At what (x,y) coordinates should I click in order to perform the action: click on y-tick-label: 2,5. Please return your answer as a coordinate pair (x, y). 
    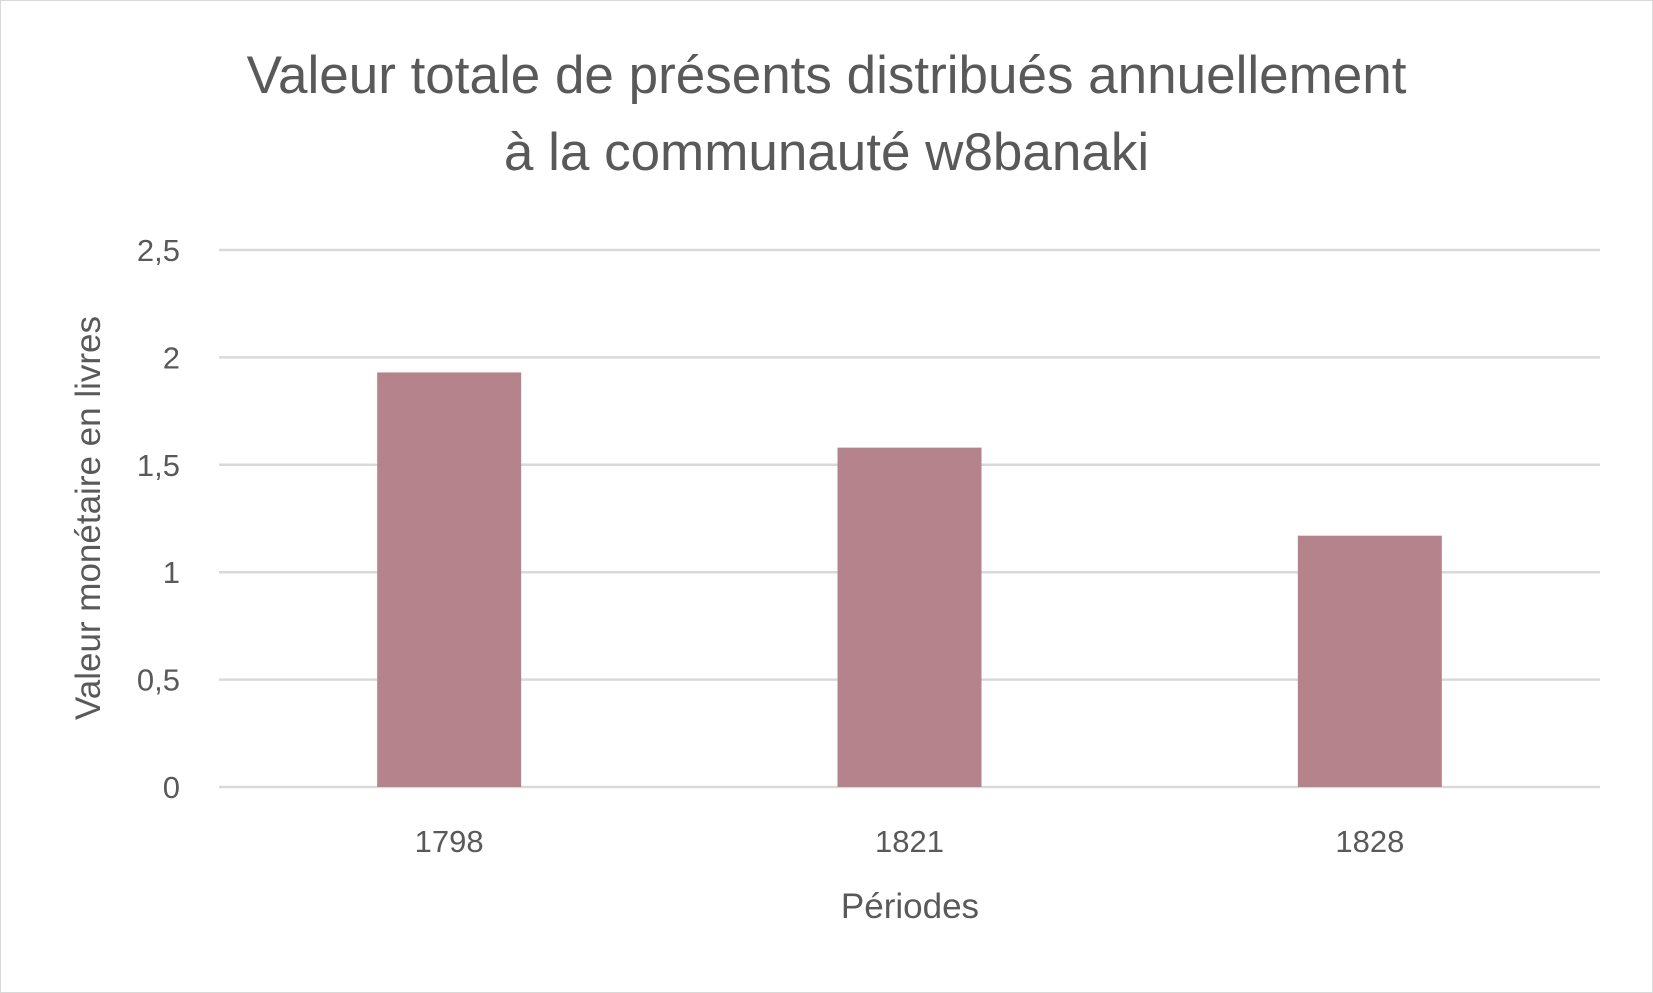
    Looking at the image, I should click on (158, 250).